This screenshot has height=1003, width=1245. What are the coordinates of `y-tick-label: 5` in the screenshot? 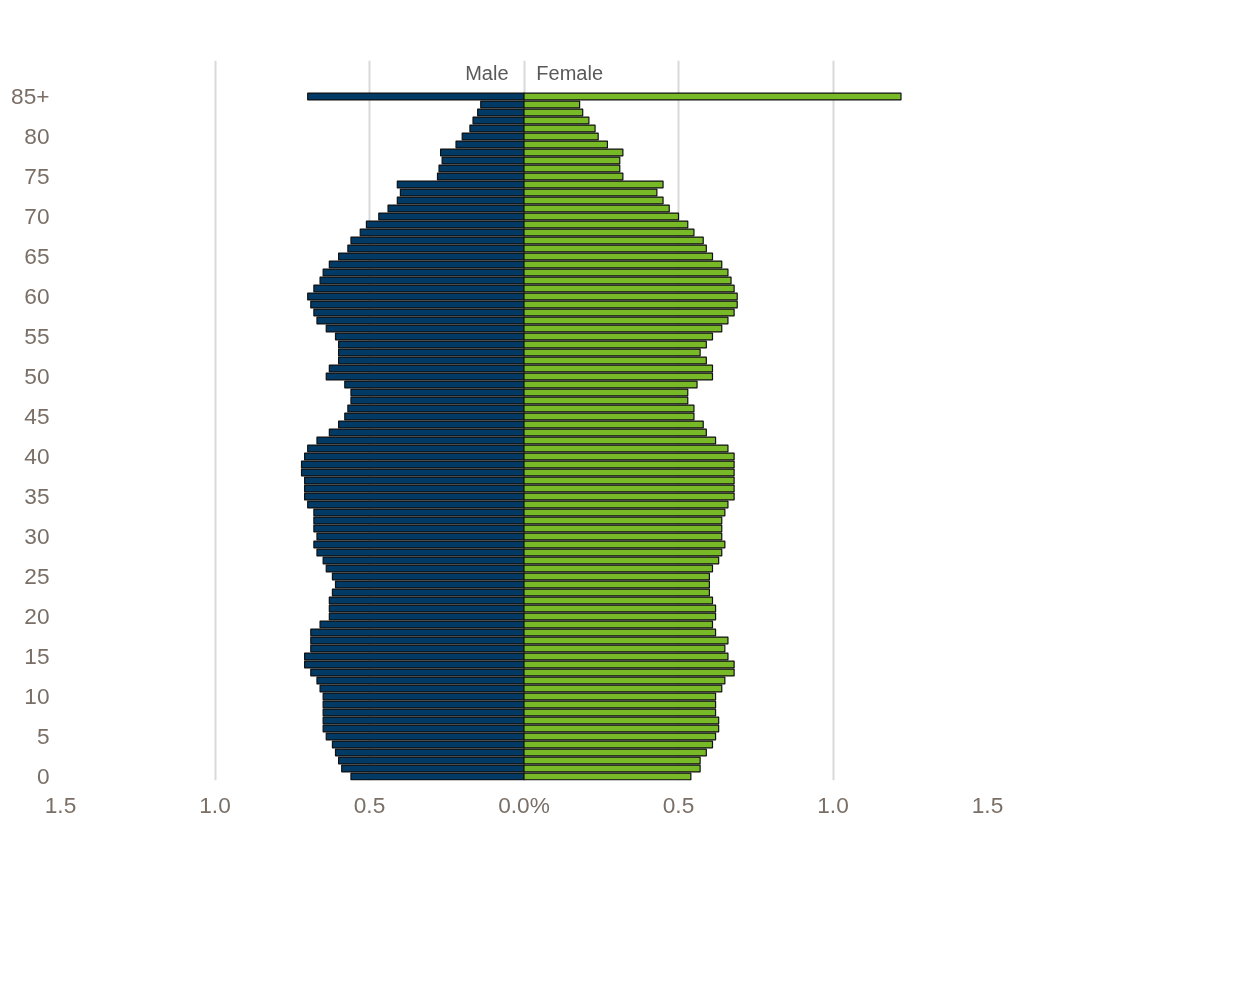 It's located at (43, 736).